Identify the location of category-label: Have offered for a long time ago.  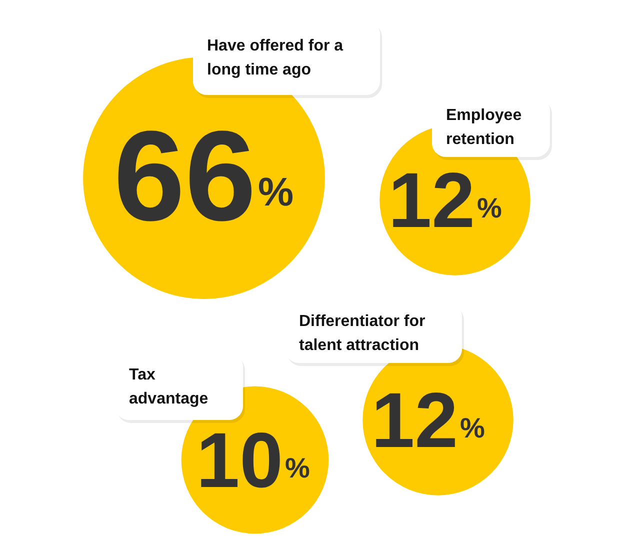
(275, 58).